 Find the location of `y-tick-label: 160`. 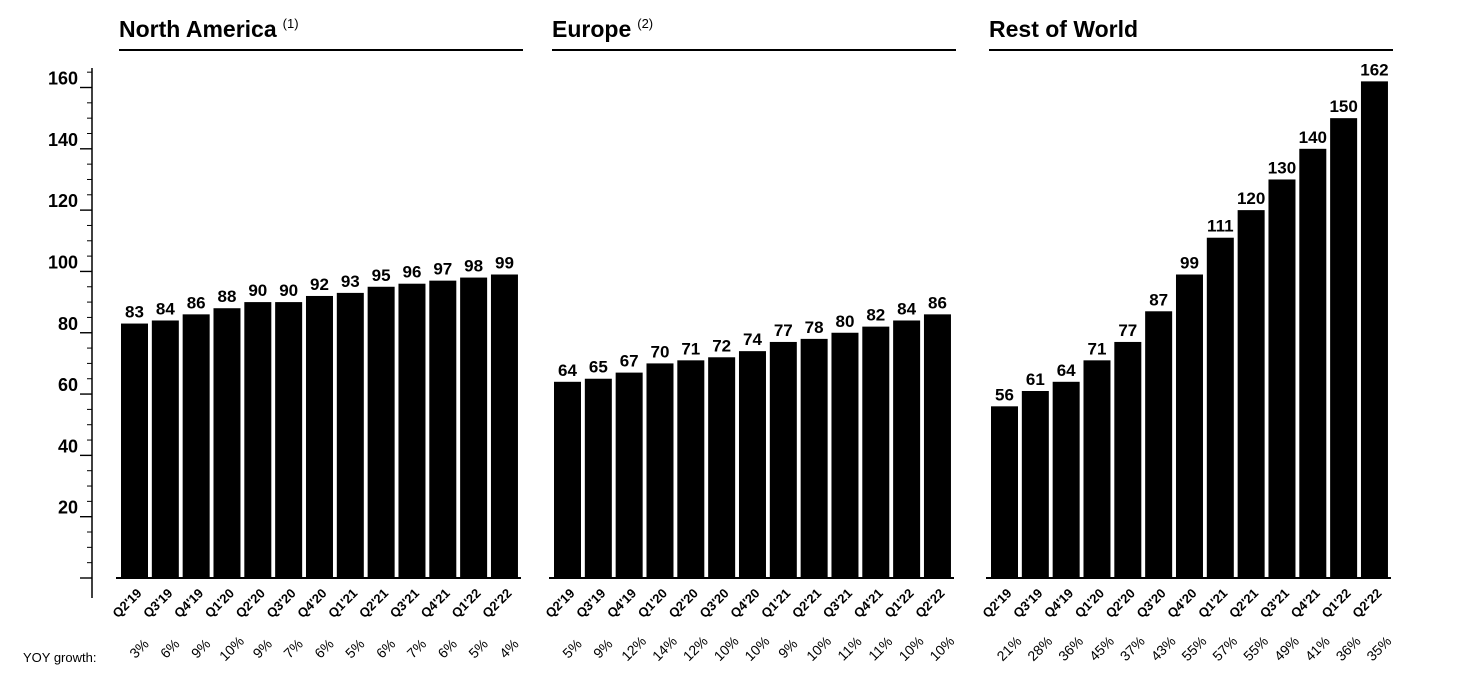

y-tick-label: 160 is located at coordinates (63, 79).